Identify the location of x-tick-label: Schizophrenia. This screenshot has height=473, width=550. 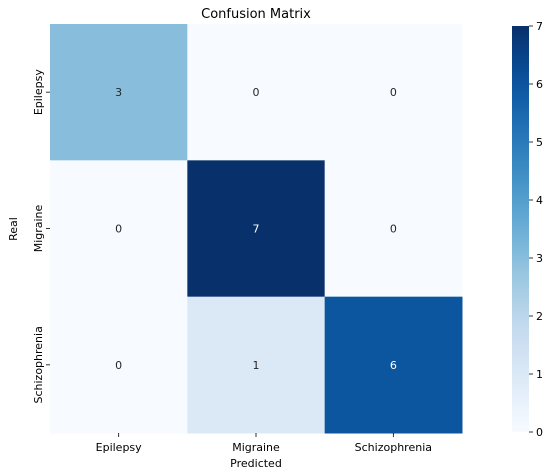
(393, 447).